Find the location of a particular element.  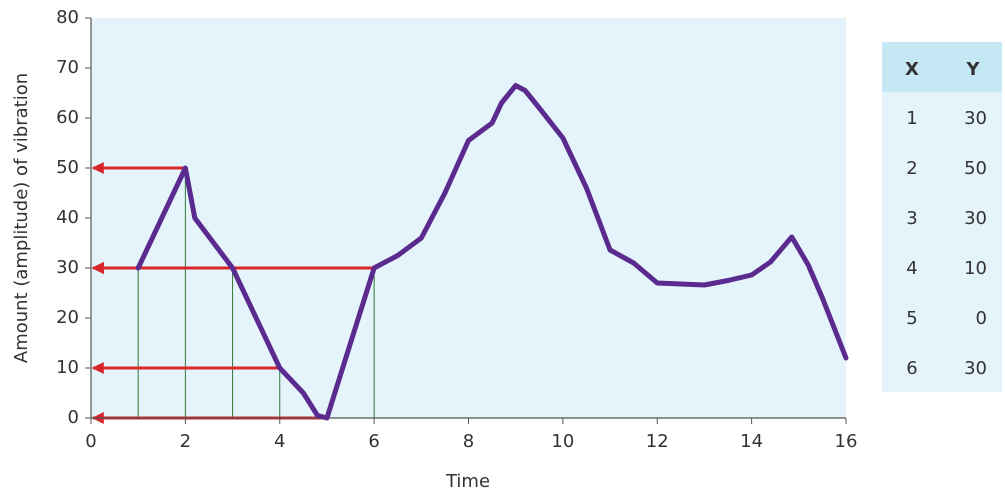

y-tick-label: 10 is located at coordinates (67, 367).